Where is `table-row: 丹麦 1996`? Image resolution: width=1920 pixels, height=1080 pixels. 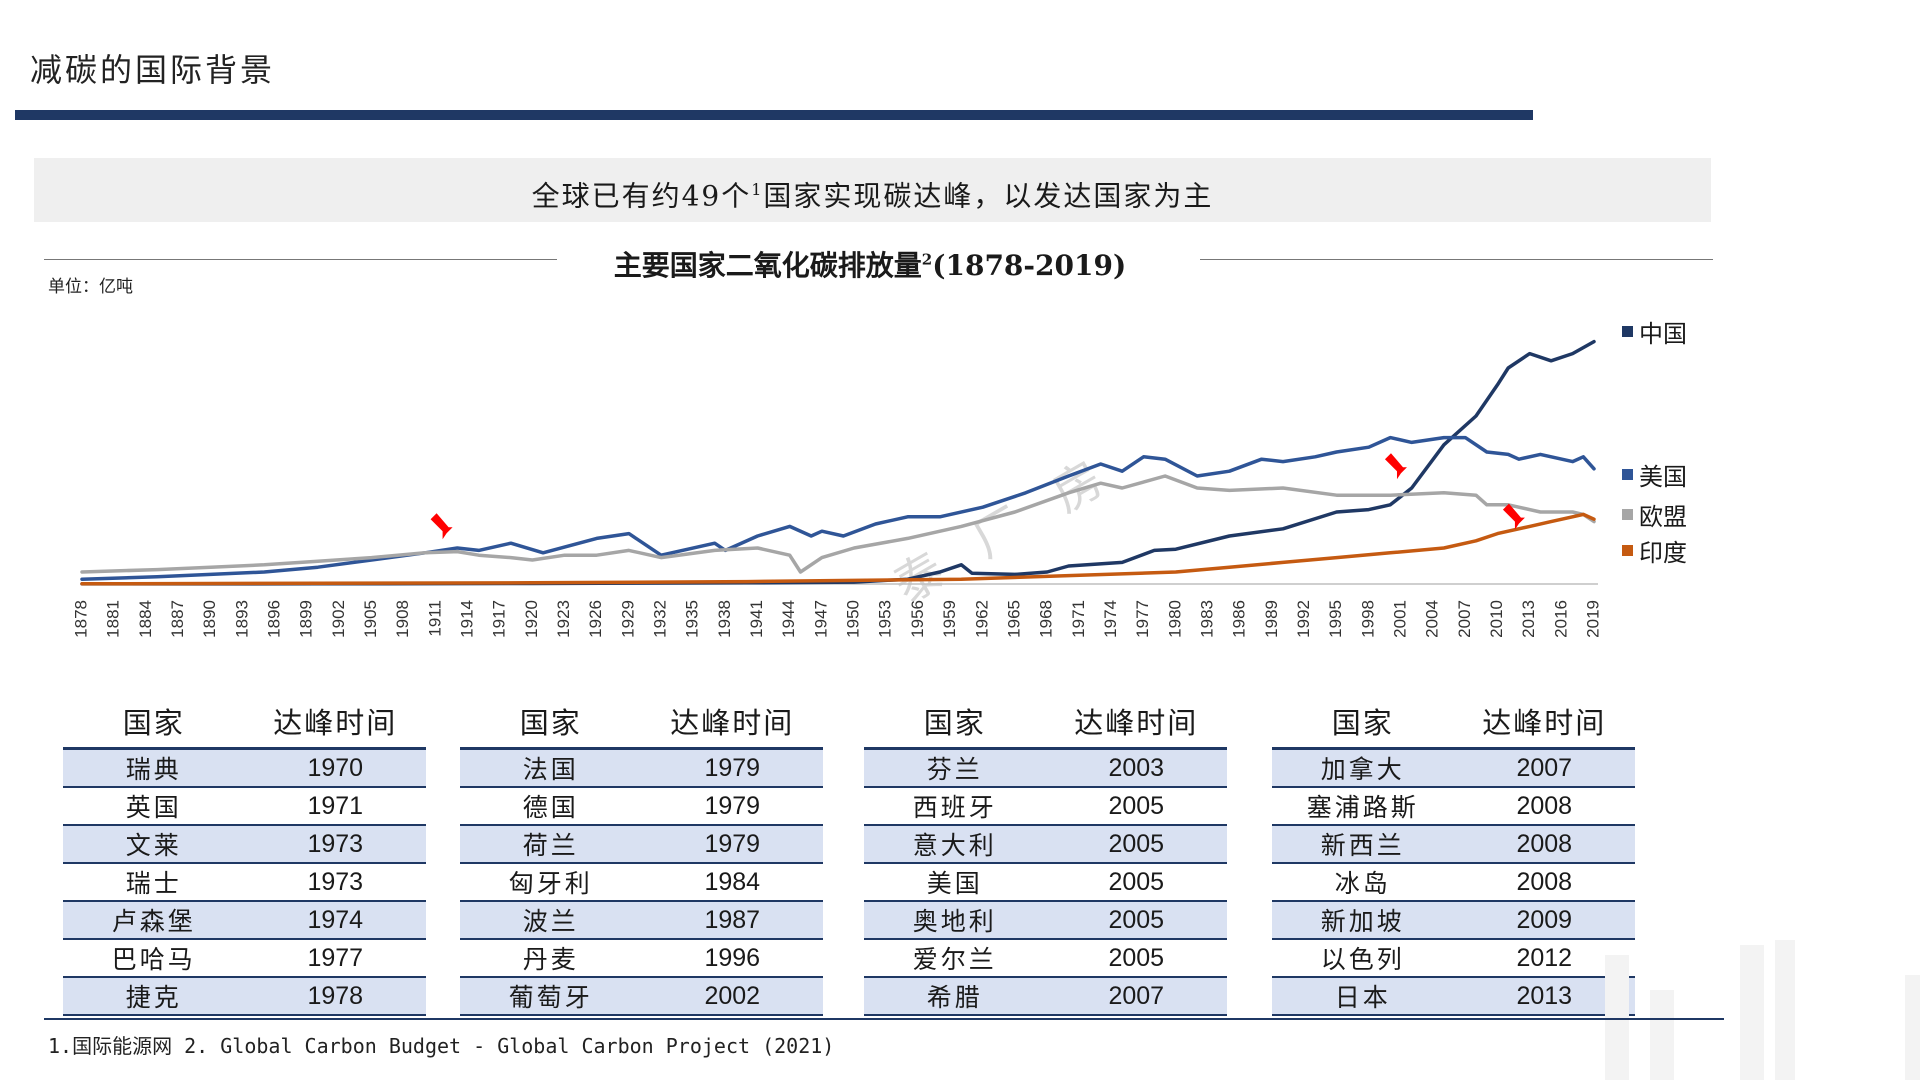 table-row: 丹麦 1996 is located at coordinates (641, 958).